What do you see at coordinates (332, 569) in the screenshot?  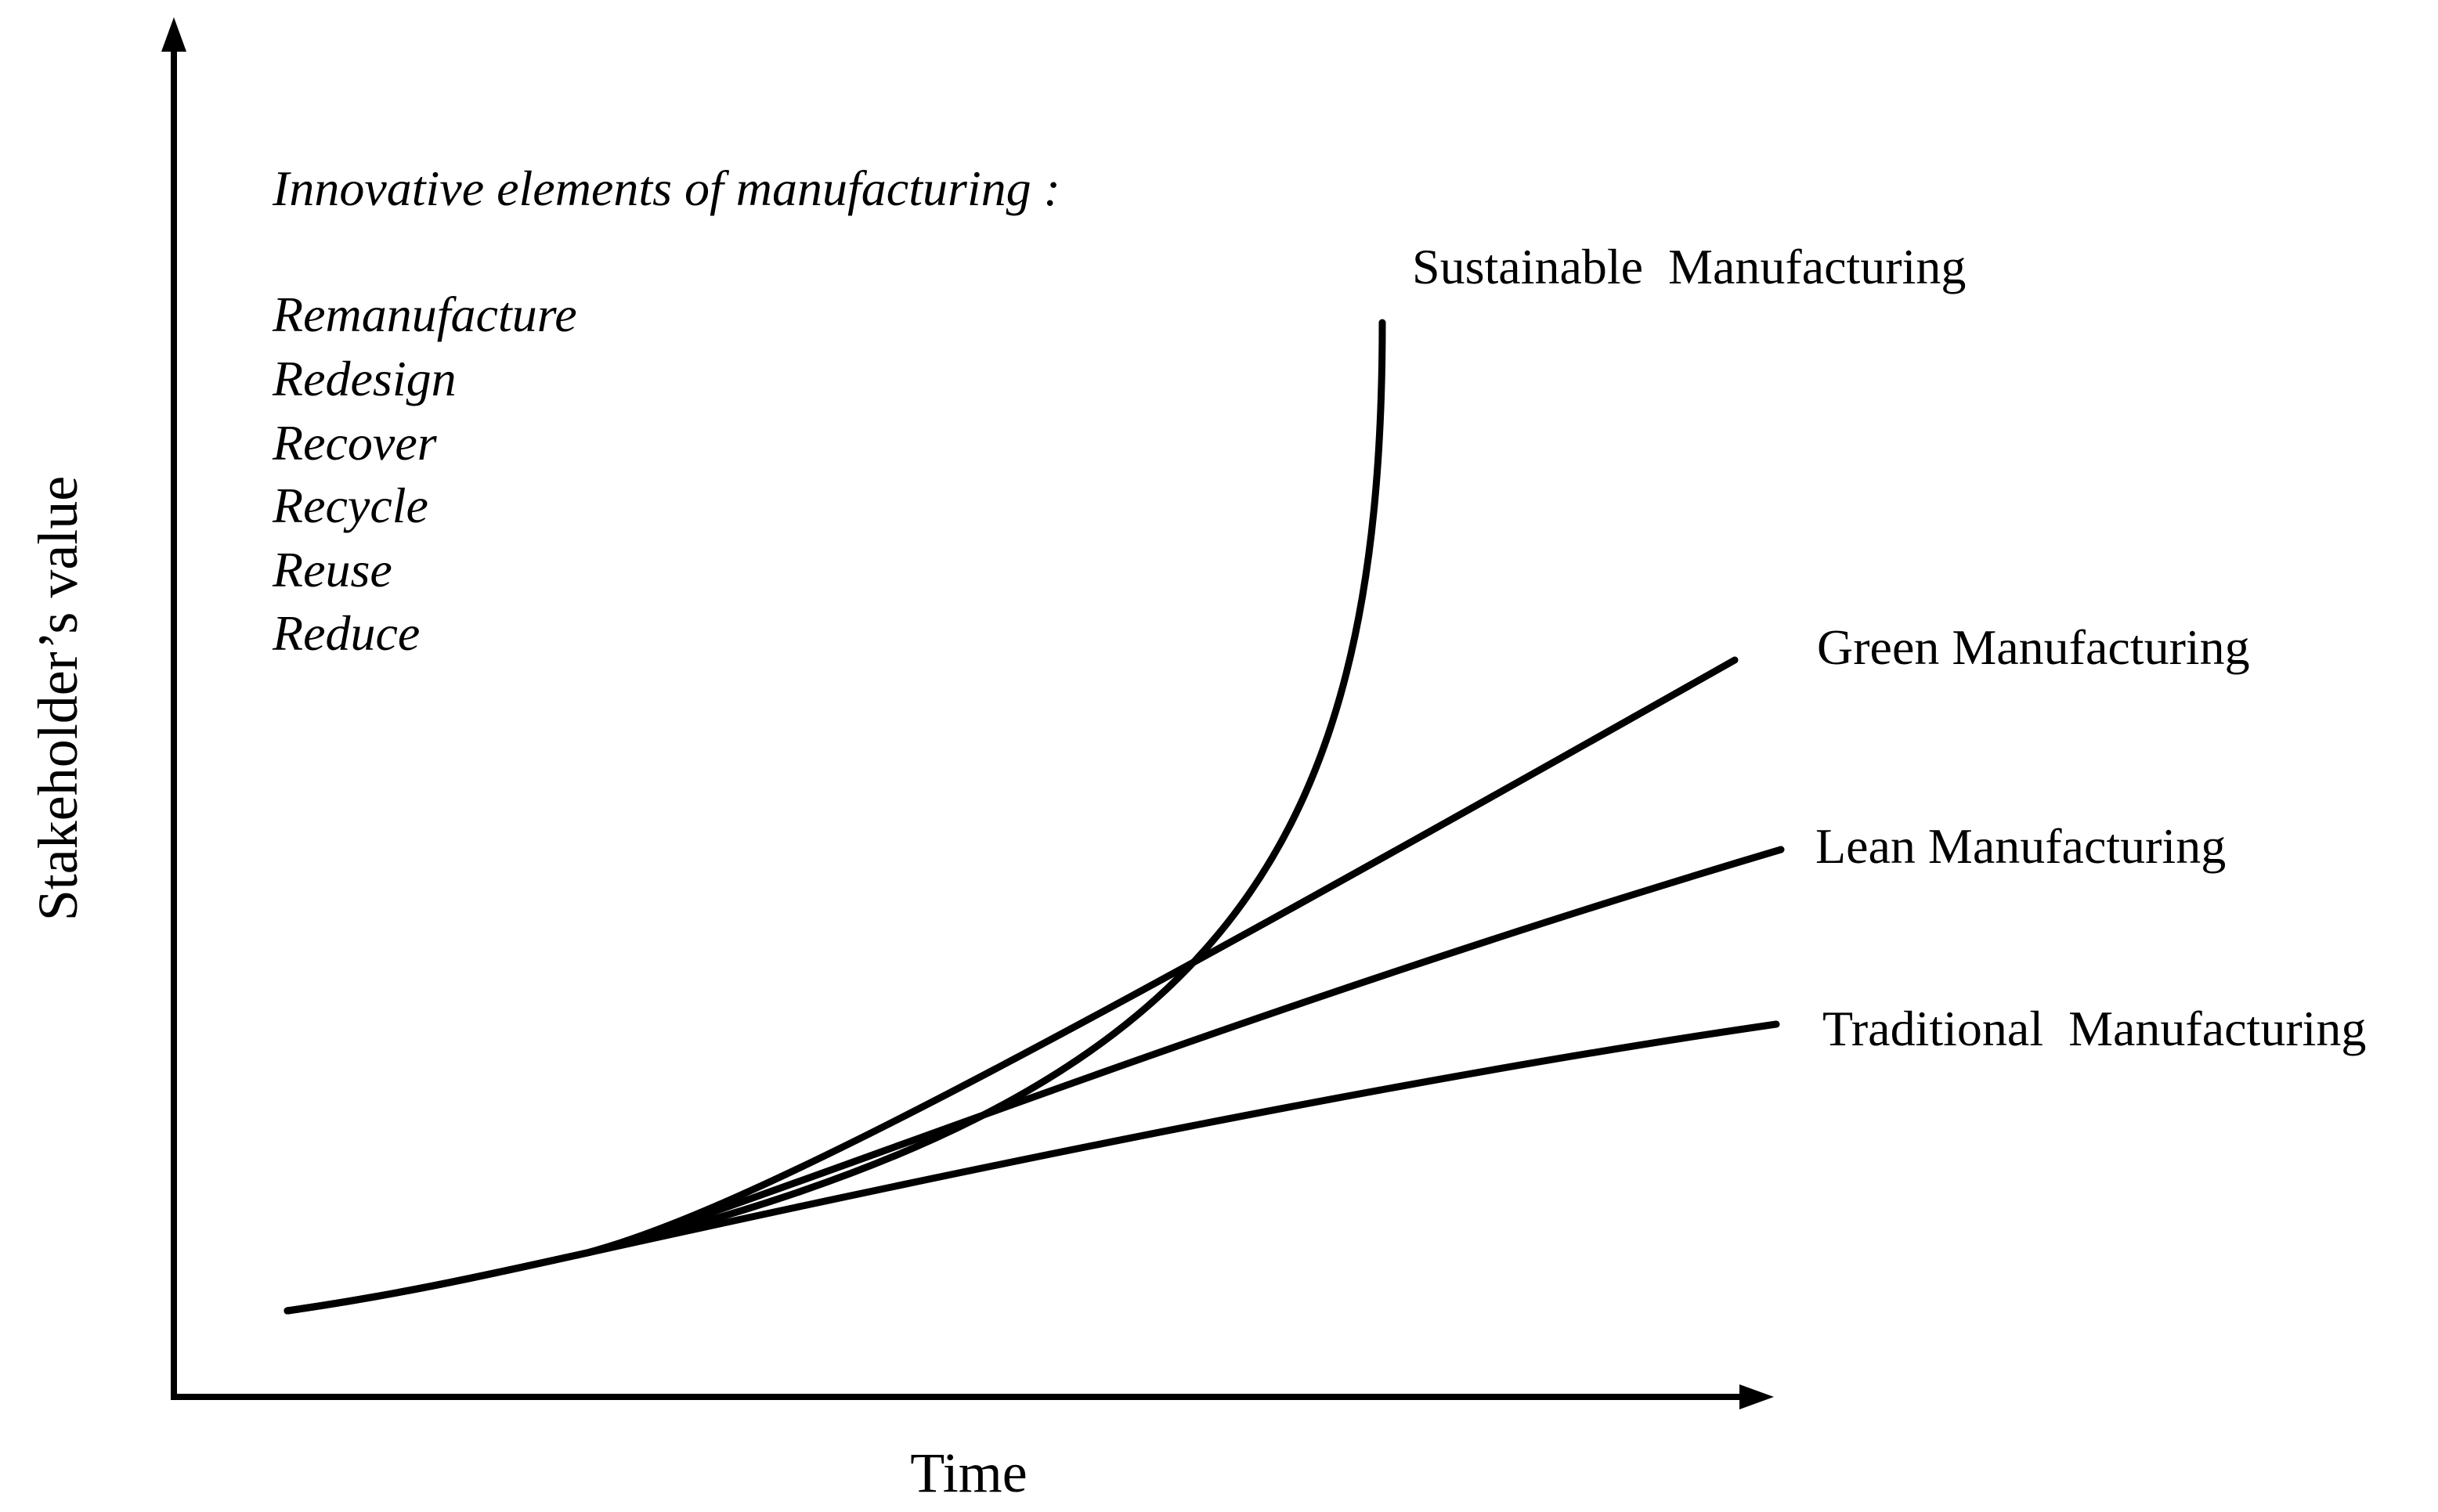 I see `element-item: Reuse` at bounding box center [332, 569].